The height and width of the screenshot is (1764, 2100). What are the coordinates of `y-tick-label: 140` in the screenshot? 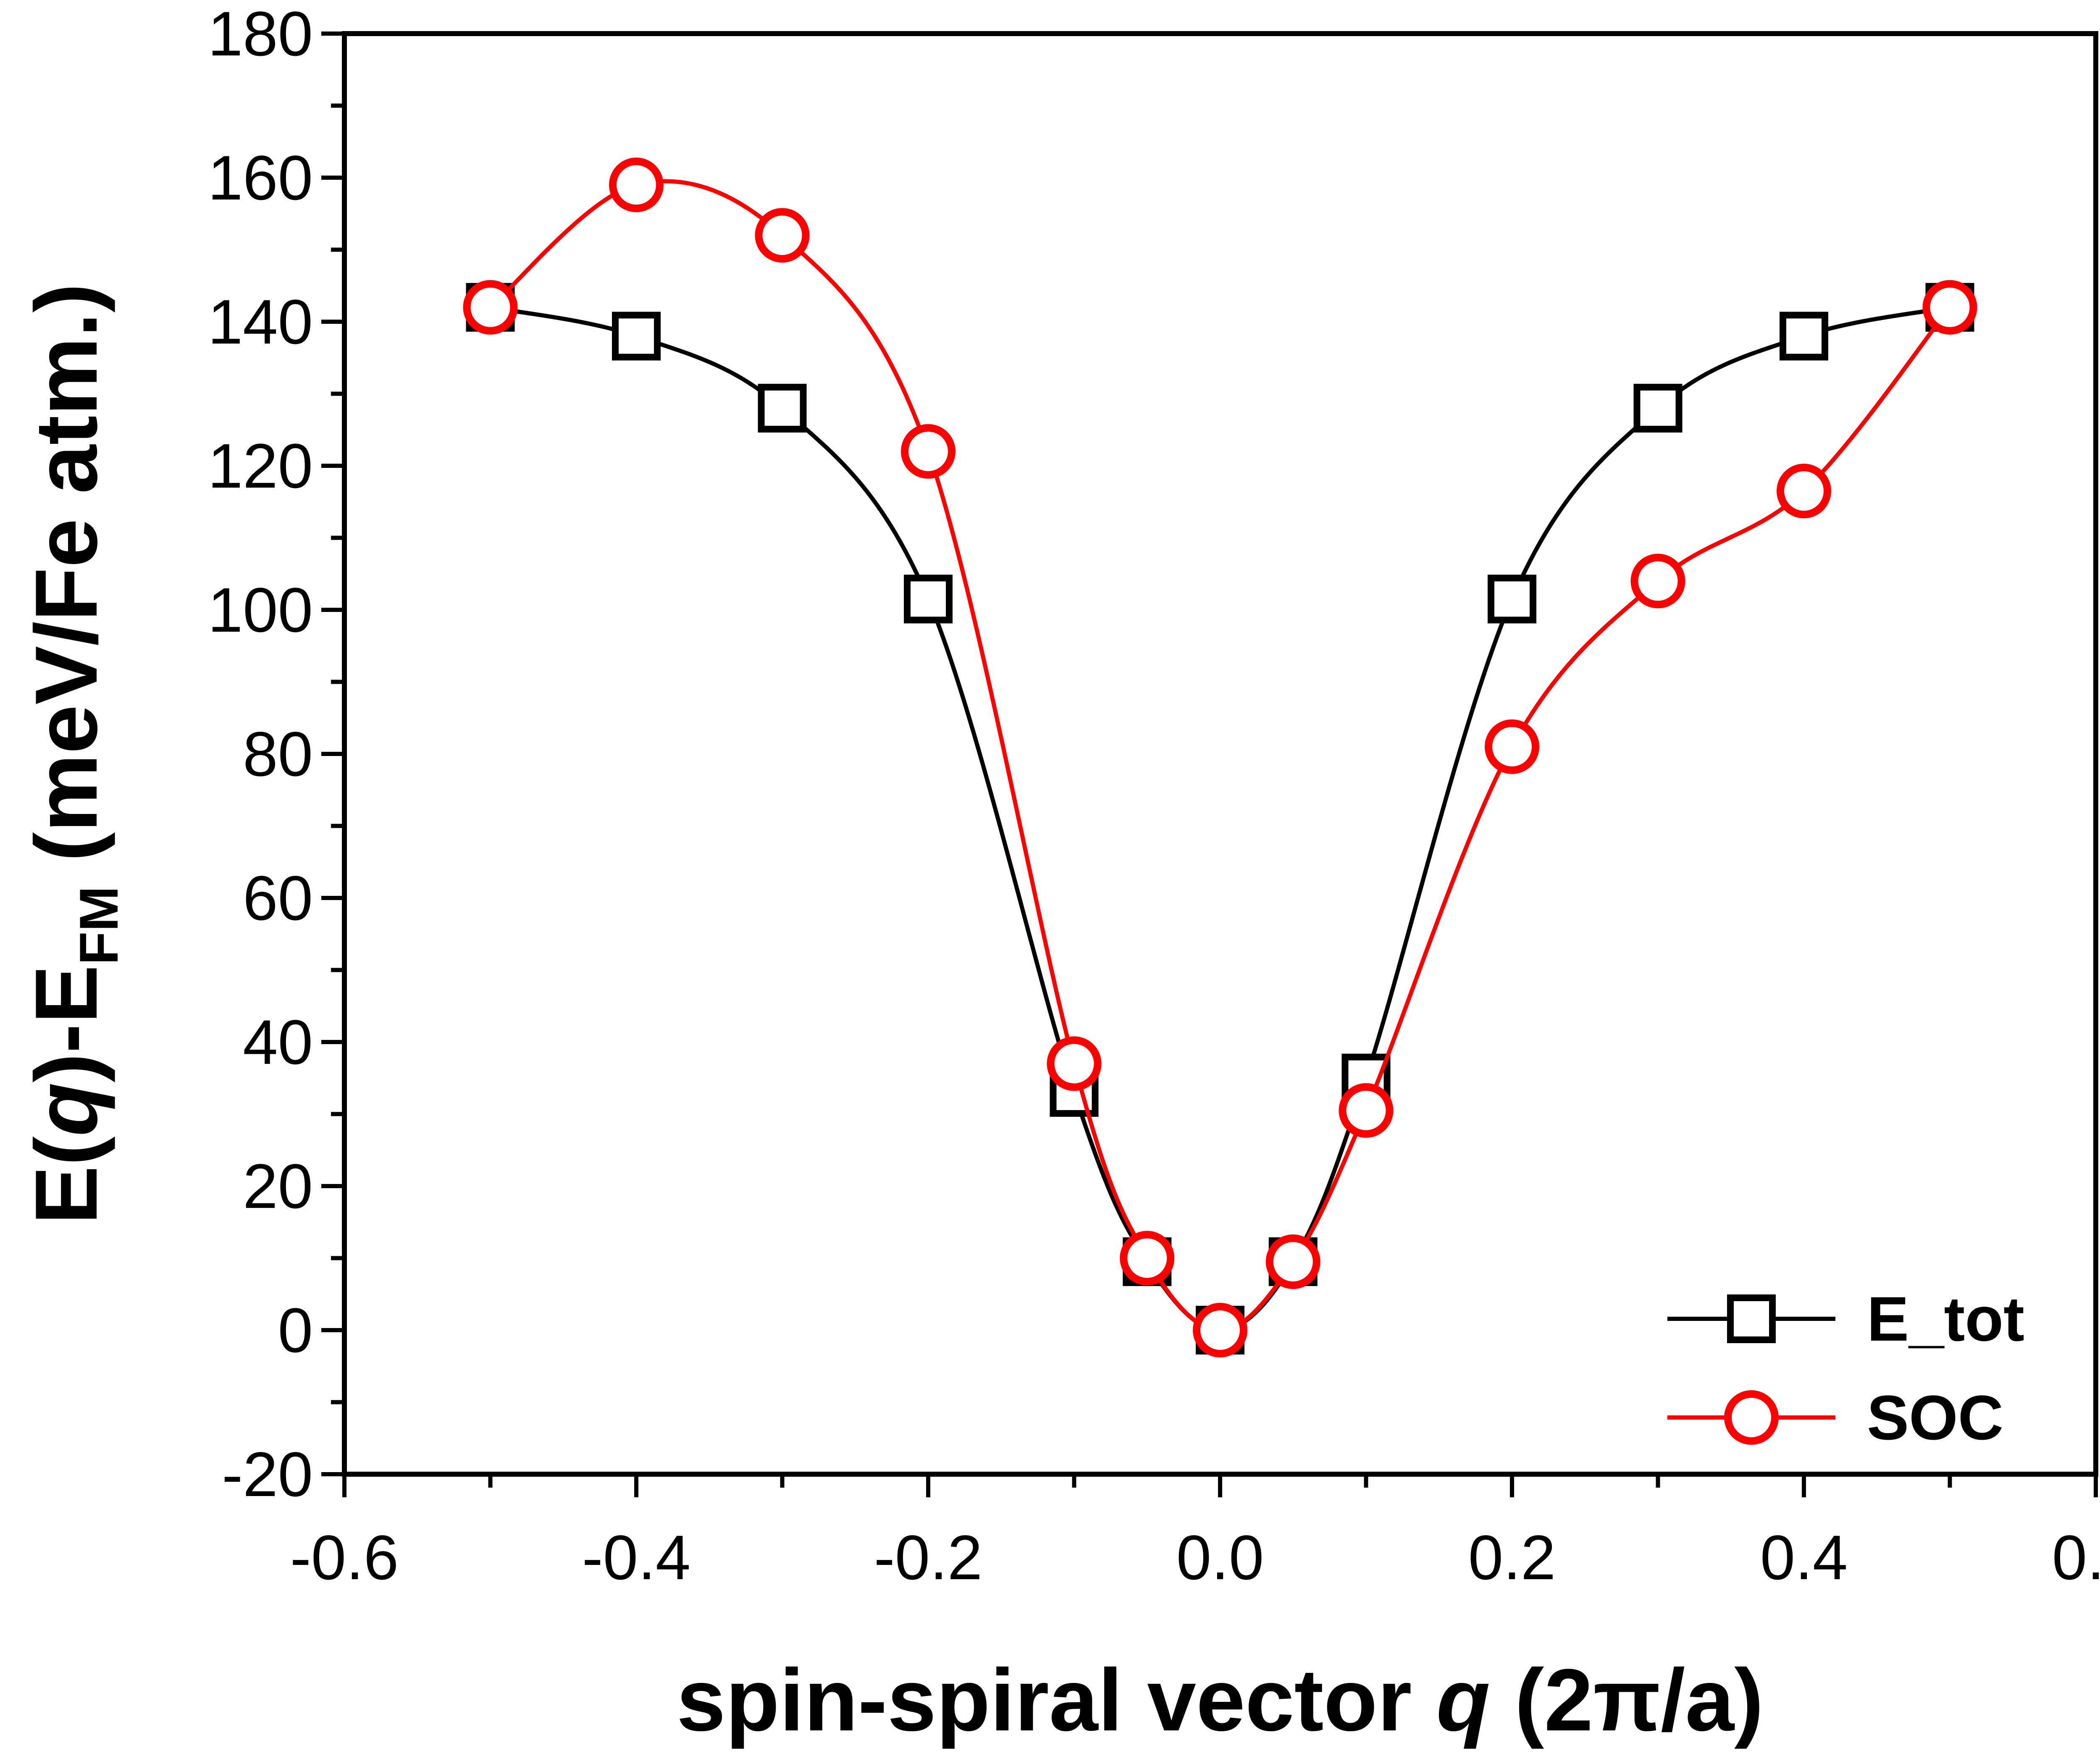 It's located at (260, 321).